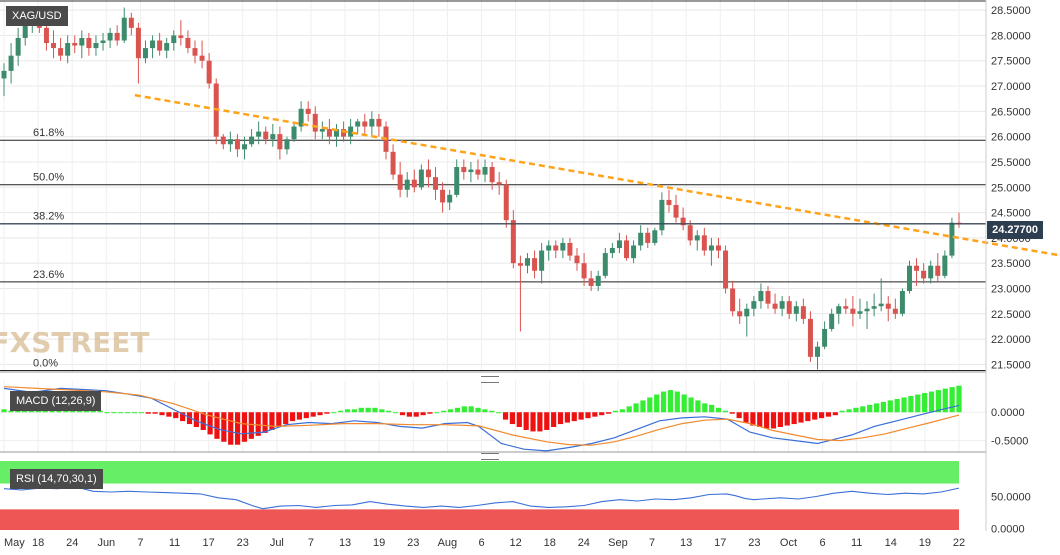 The width and height of the screenshot is (1060, 555). Describe the element at coordinates (823, 543) in the screenshot. I see `time-axis-tick: 6` at that location.